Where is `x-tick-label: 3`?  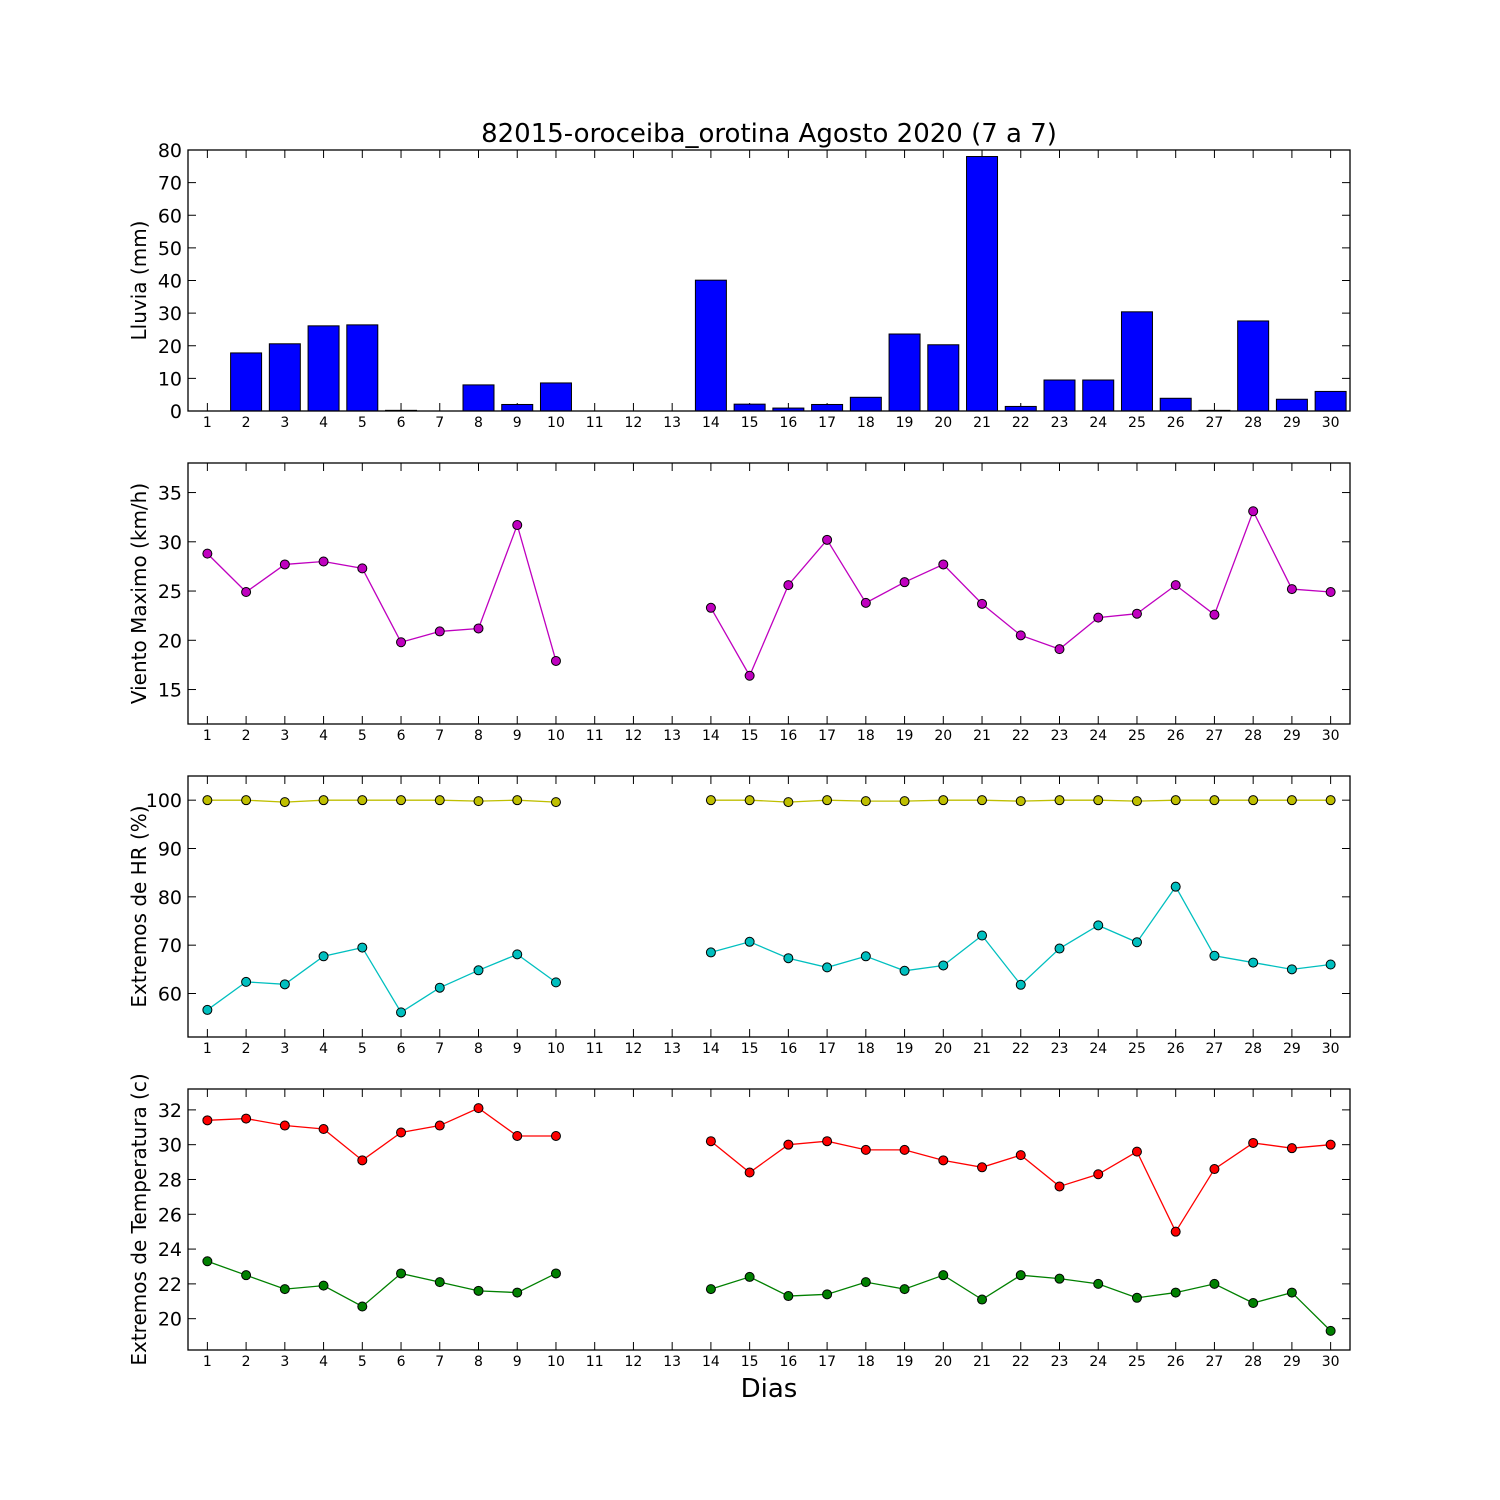
x-tick-label: 3 is located at coordinates (284, 423).